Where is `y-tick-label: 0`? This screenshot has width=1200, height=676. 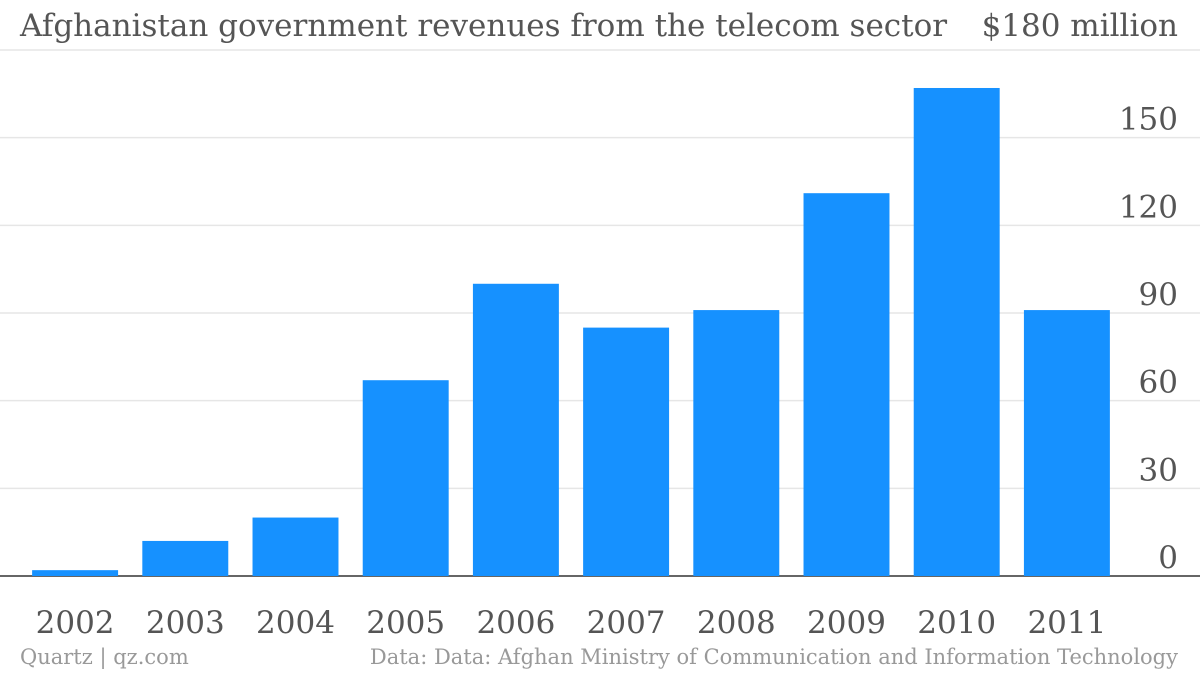
y-tick-label: 0 is located at coordinates (1168, 558).